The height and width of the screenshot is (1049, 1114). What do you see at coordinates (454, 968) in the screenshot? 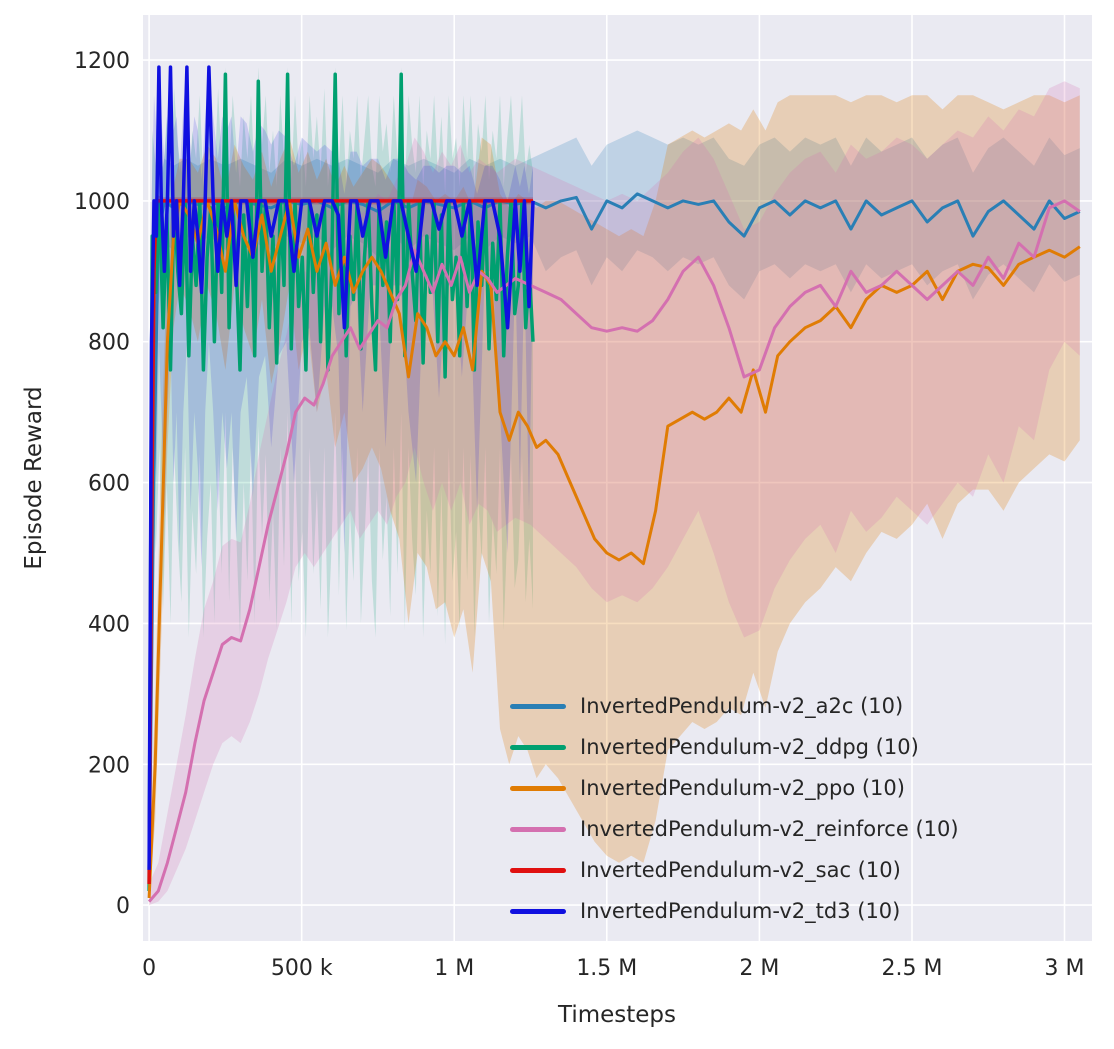
I see `x-tick-label: 1 M` at bounding box center [454, 968].